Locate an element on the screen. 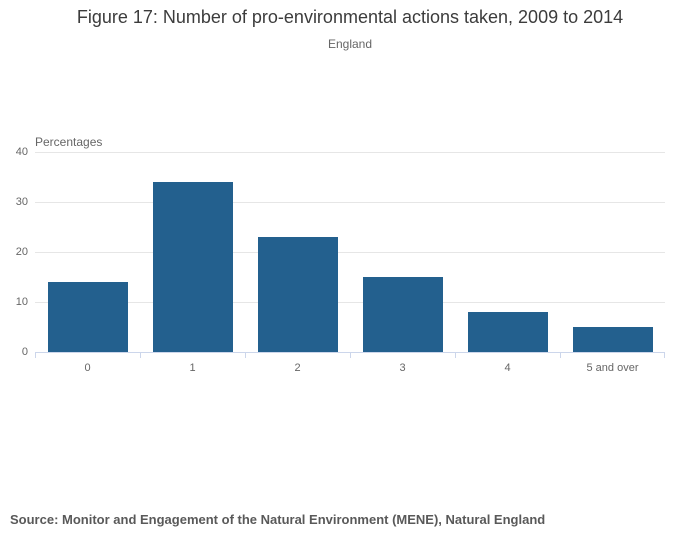  x-axis-tick-label: 0 is located at coordinates (87, 368).